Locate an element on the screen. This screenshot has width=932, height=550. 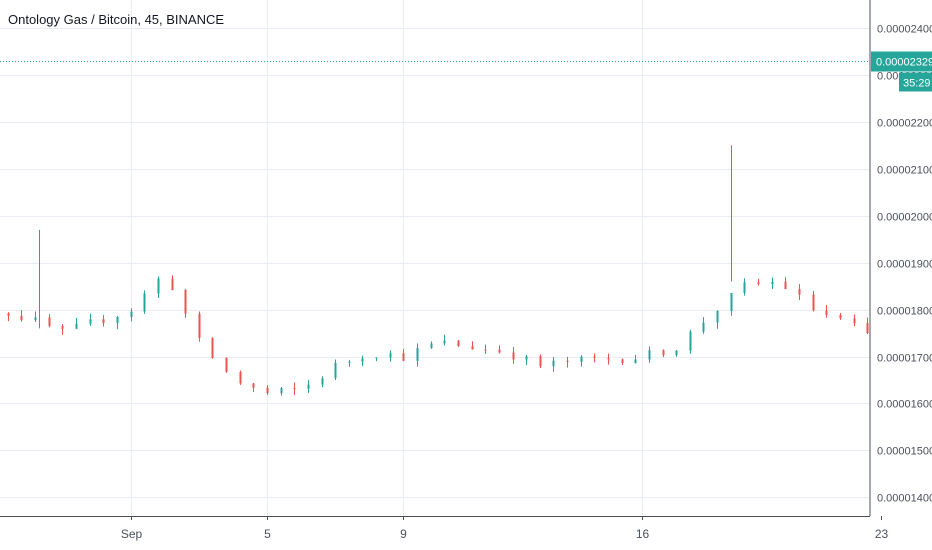
last-price-tag is located at coordinates (901, 61).